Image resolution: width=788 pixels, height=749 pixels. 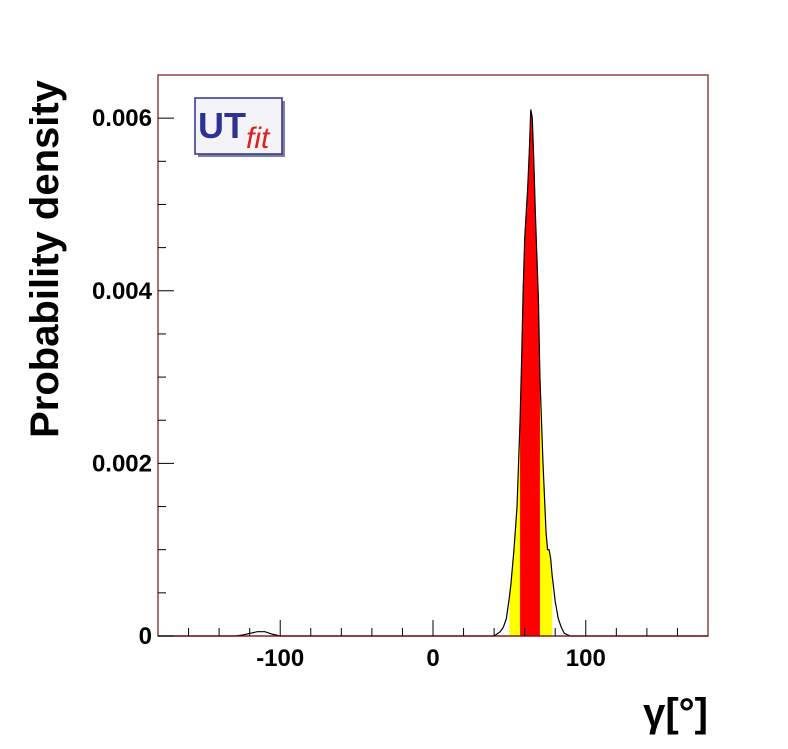 I want to click on y-tick-label: 0.004, so click(x=122, y=291).